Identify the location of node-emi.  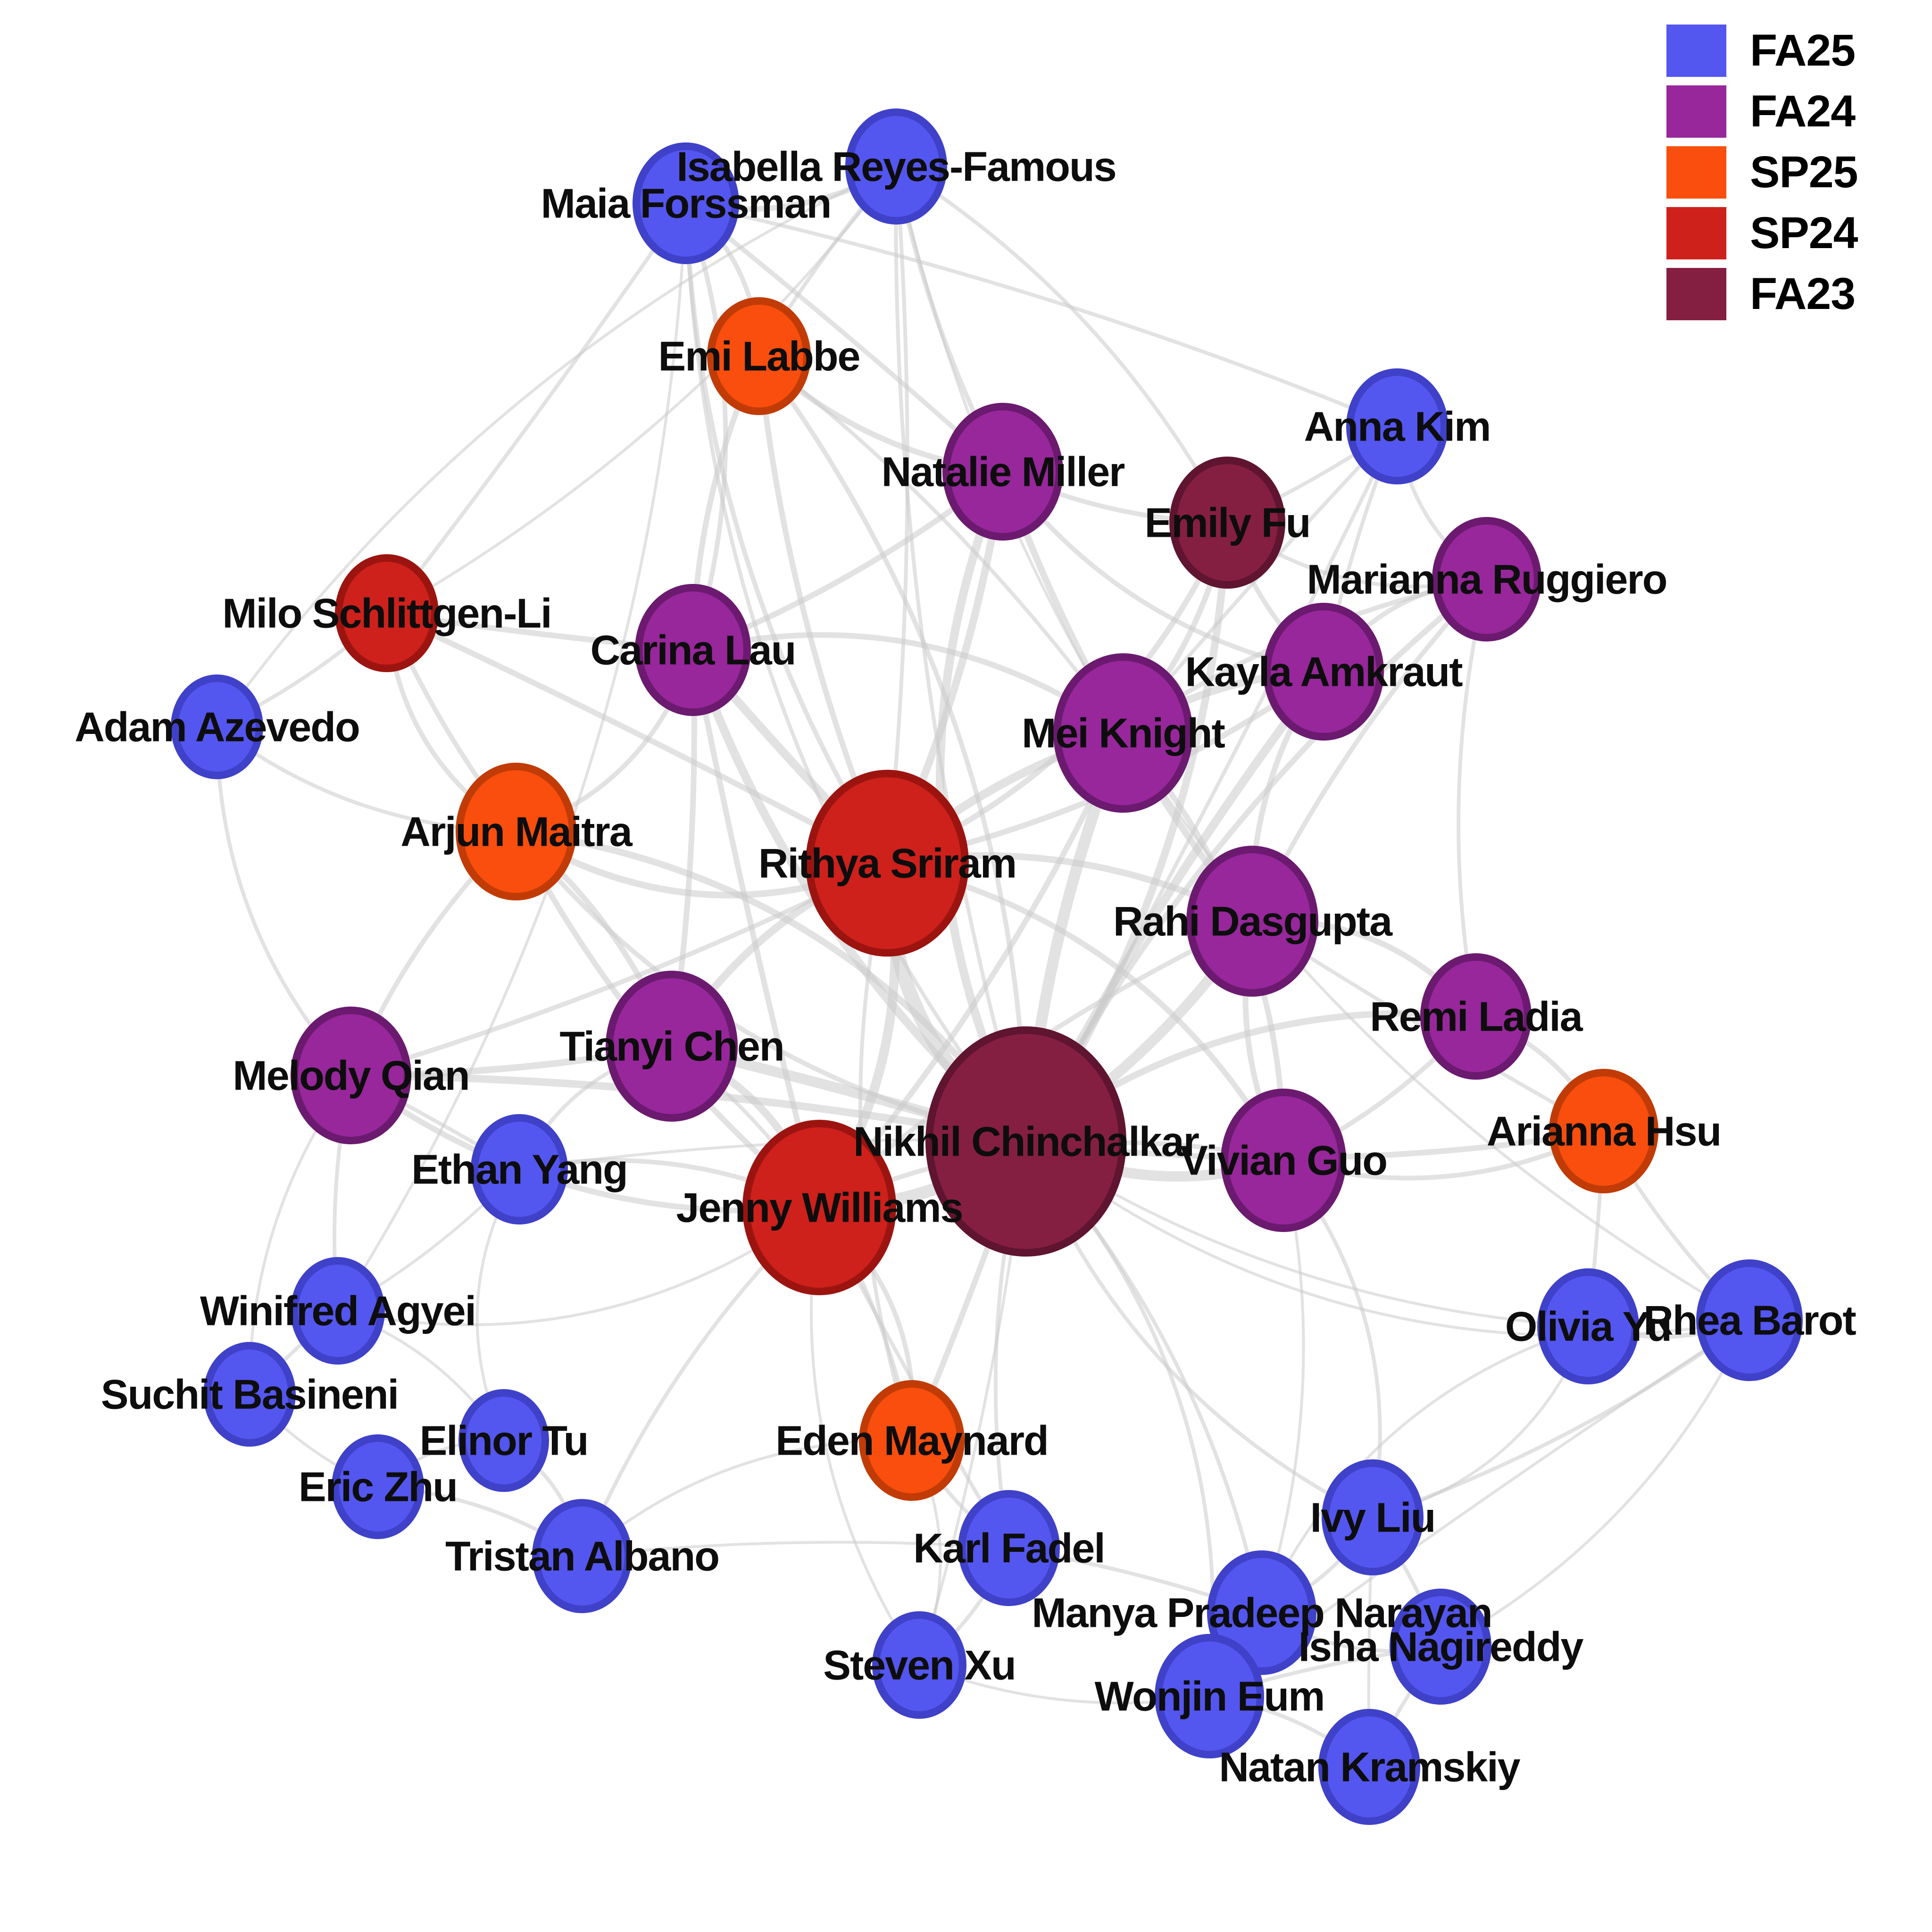
(759, 356).